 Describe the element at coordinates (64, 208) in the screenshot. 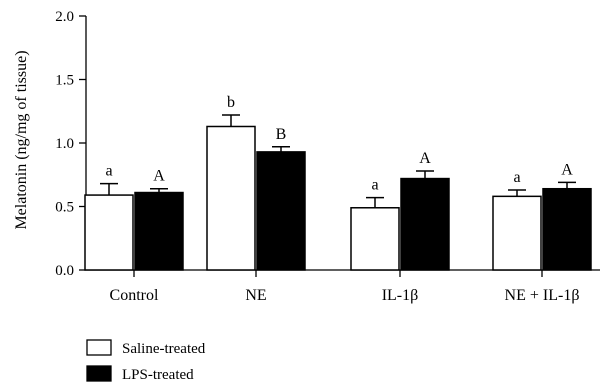

I see `y-tick-label: 0.5` at that location.